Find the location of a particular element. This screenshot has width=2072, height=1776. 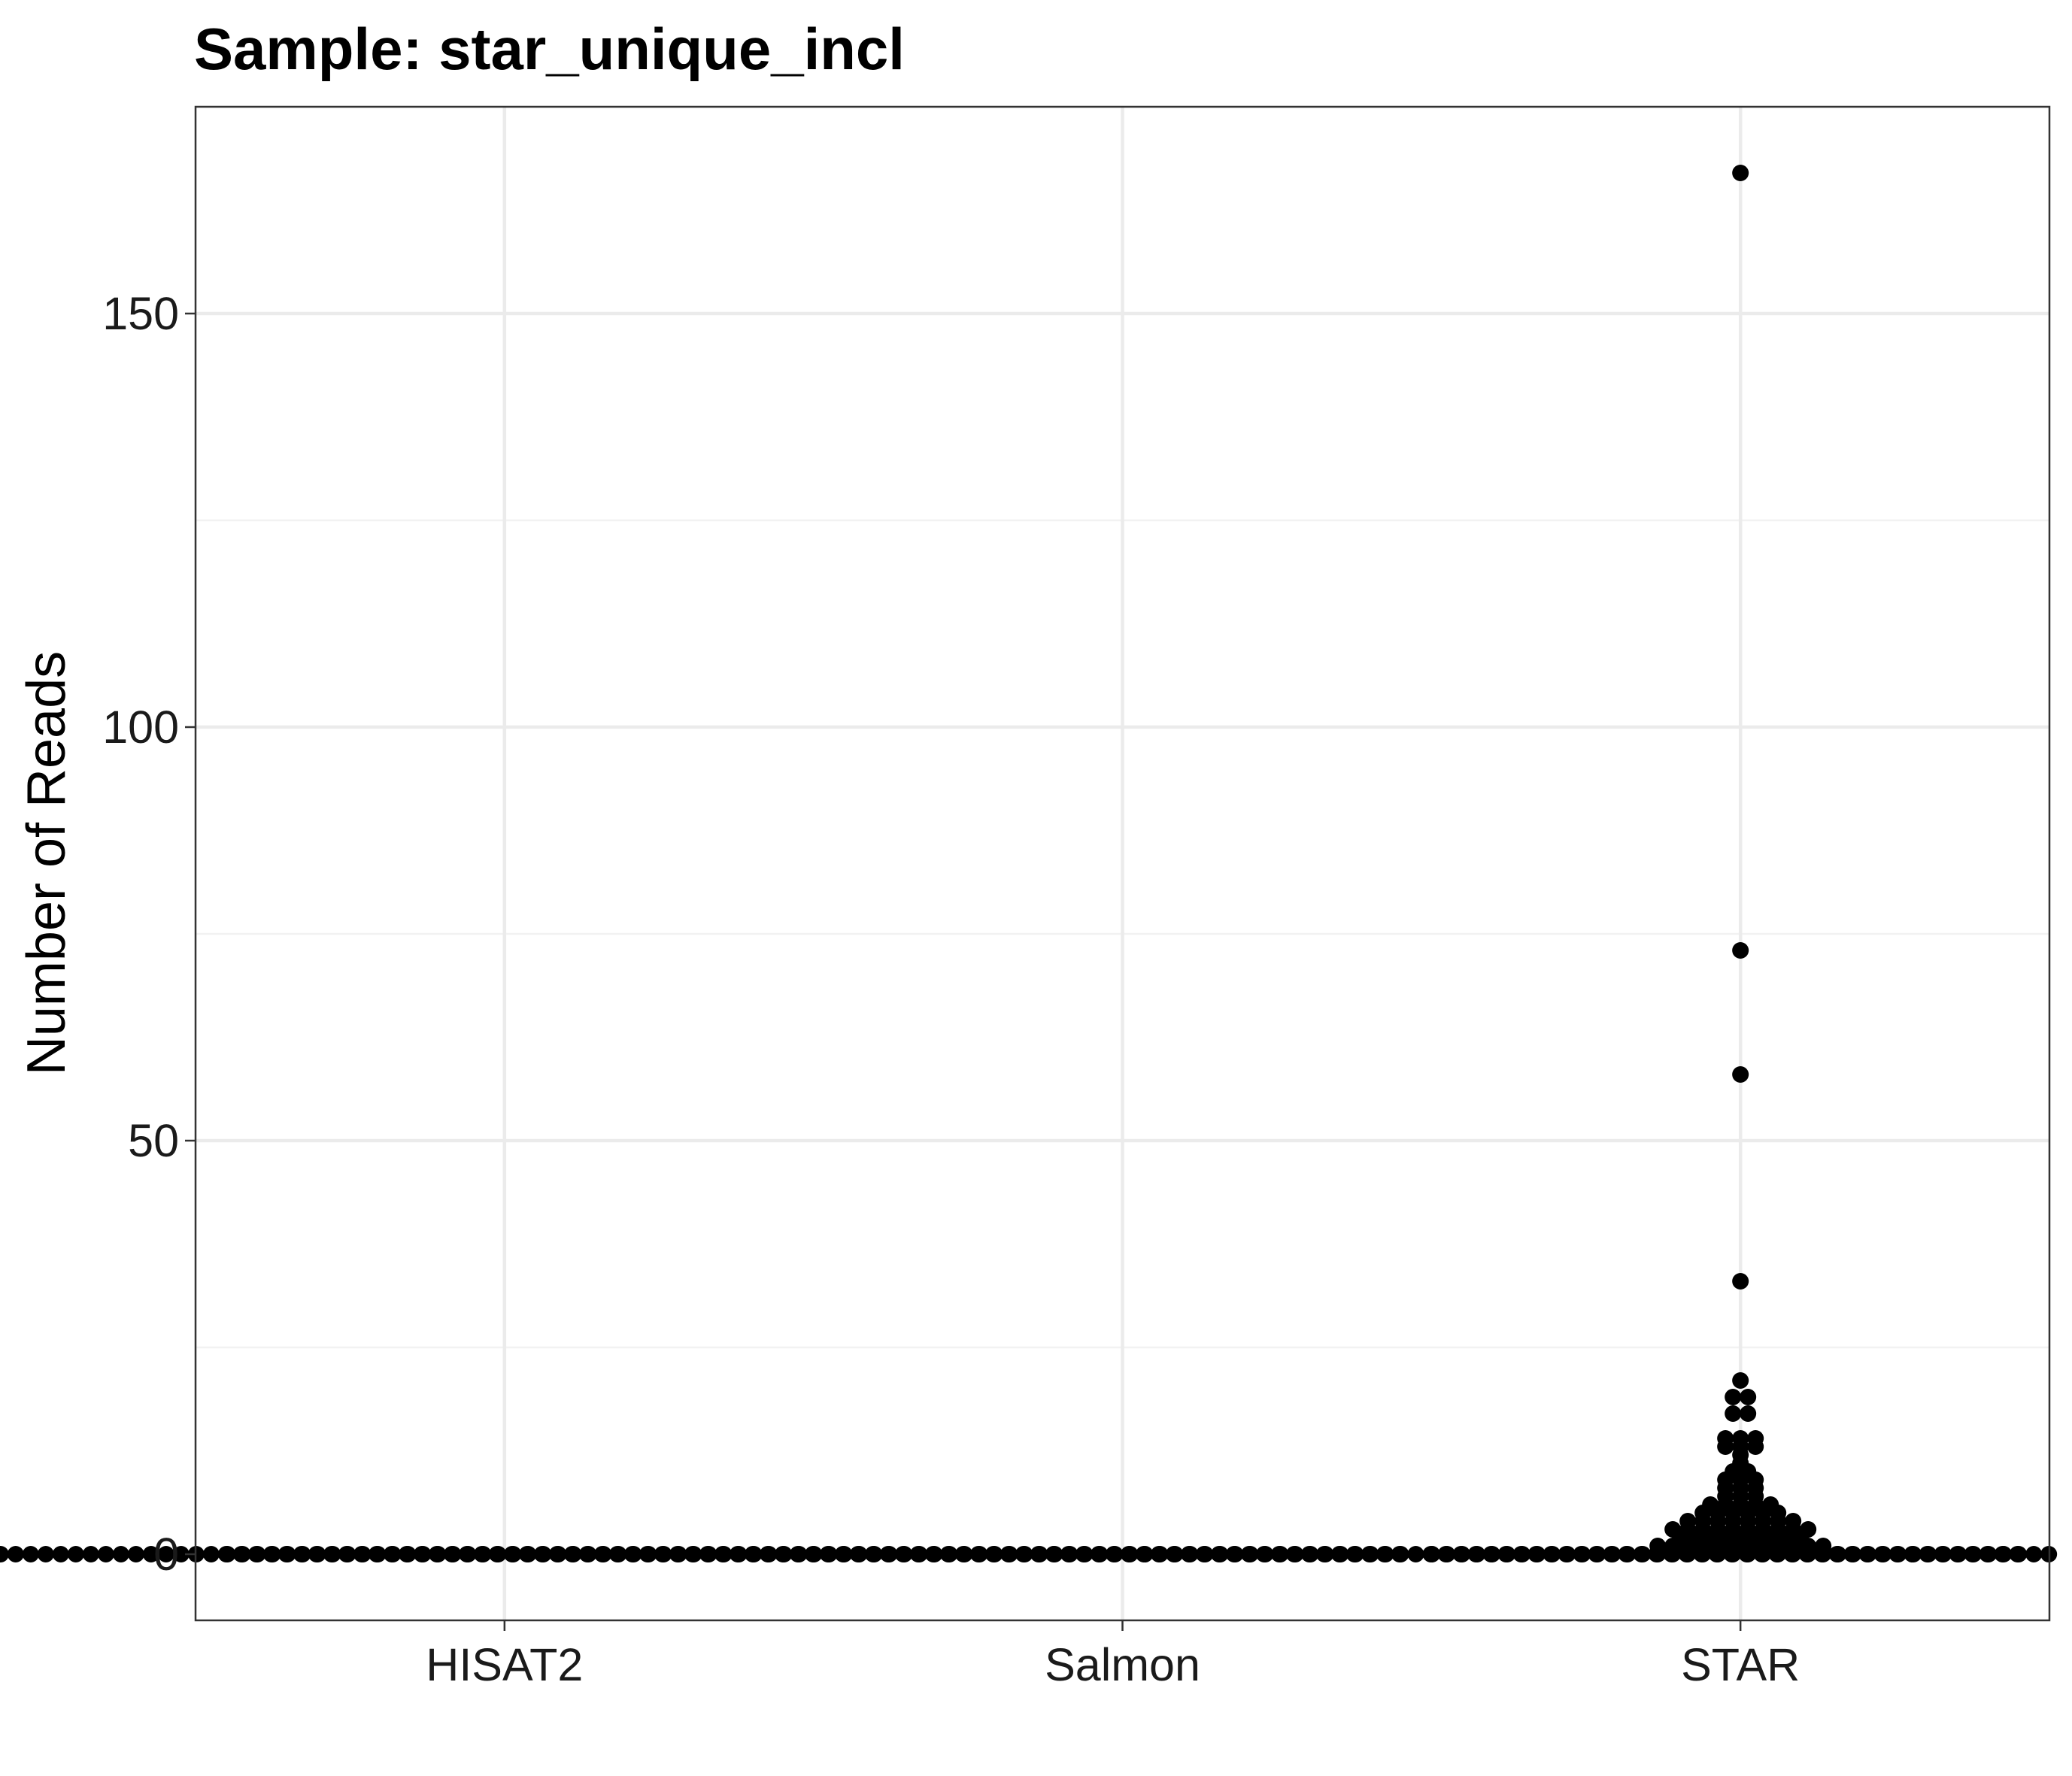

y-tick-label: 50 is located at coordinates (153, 1140).